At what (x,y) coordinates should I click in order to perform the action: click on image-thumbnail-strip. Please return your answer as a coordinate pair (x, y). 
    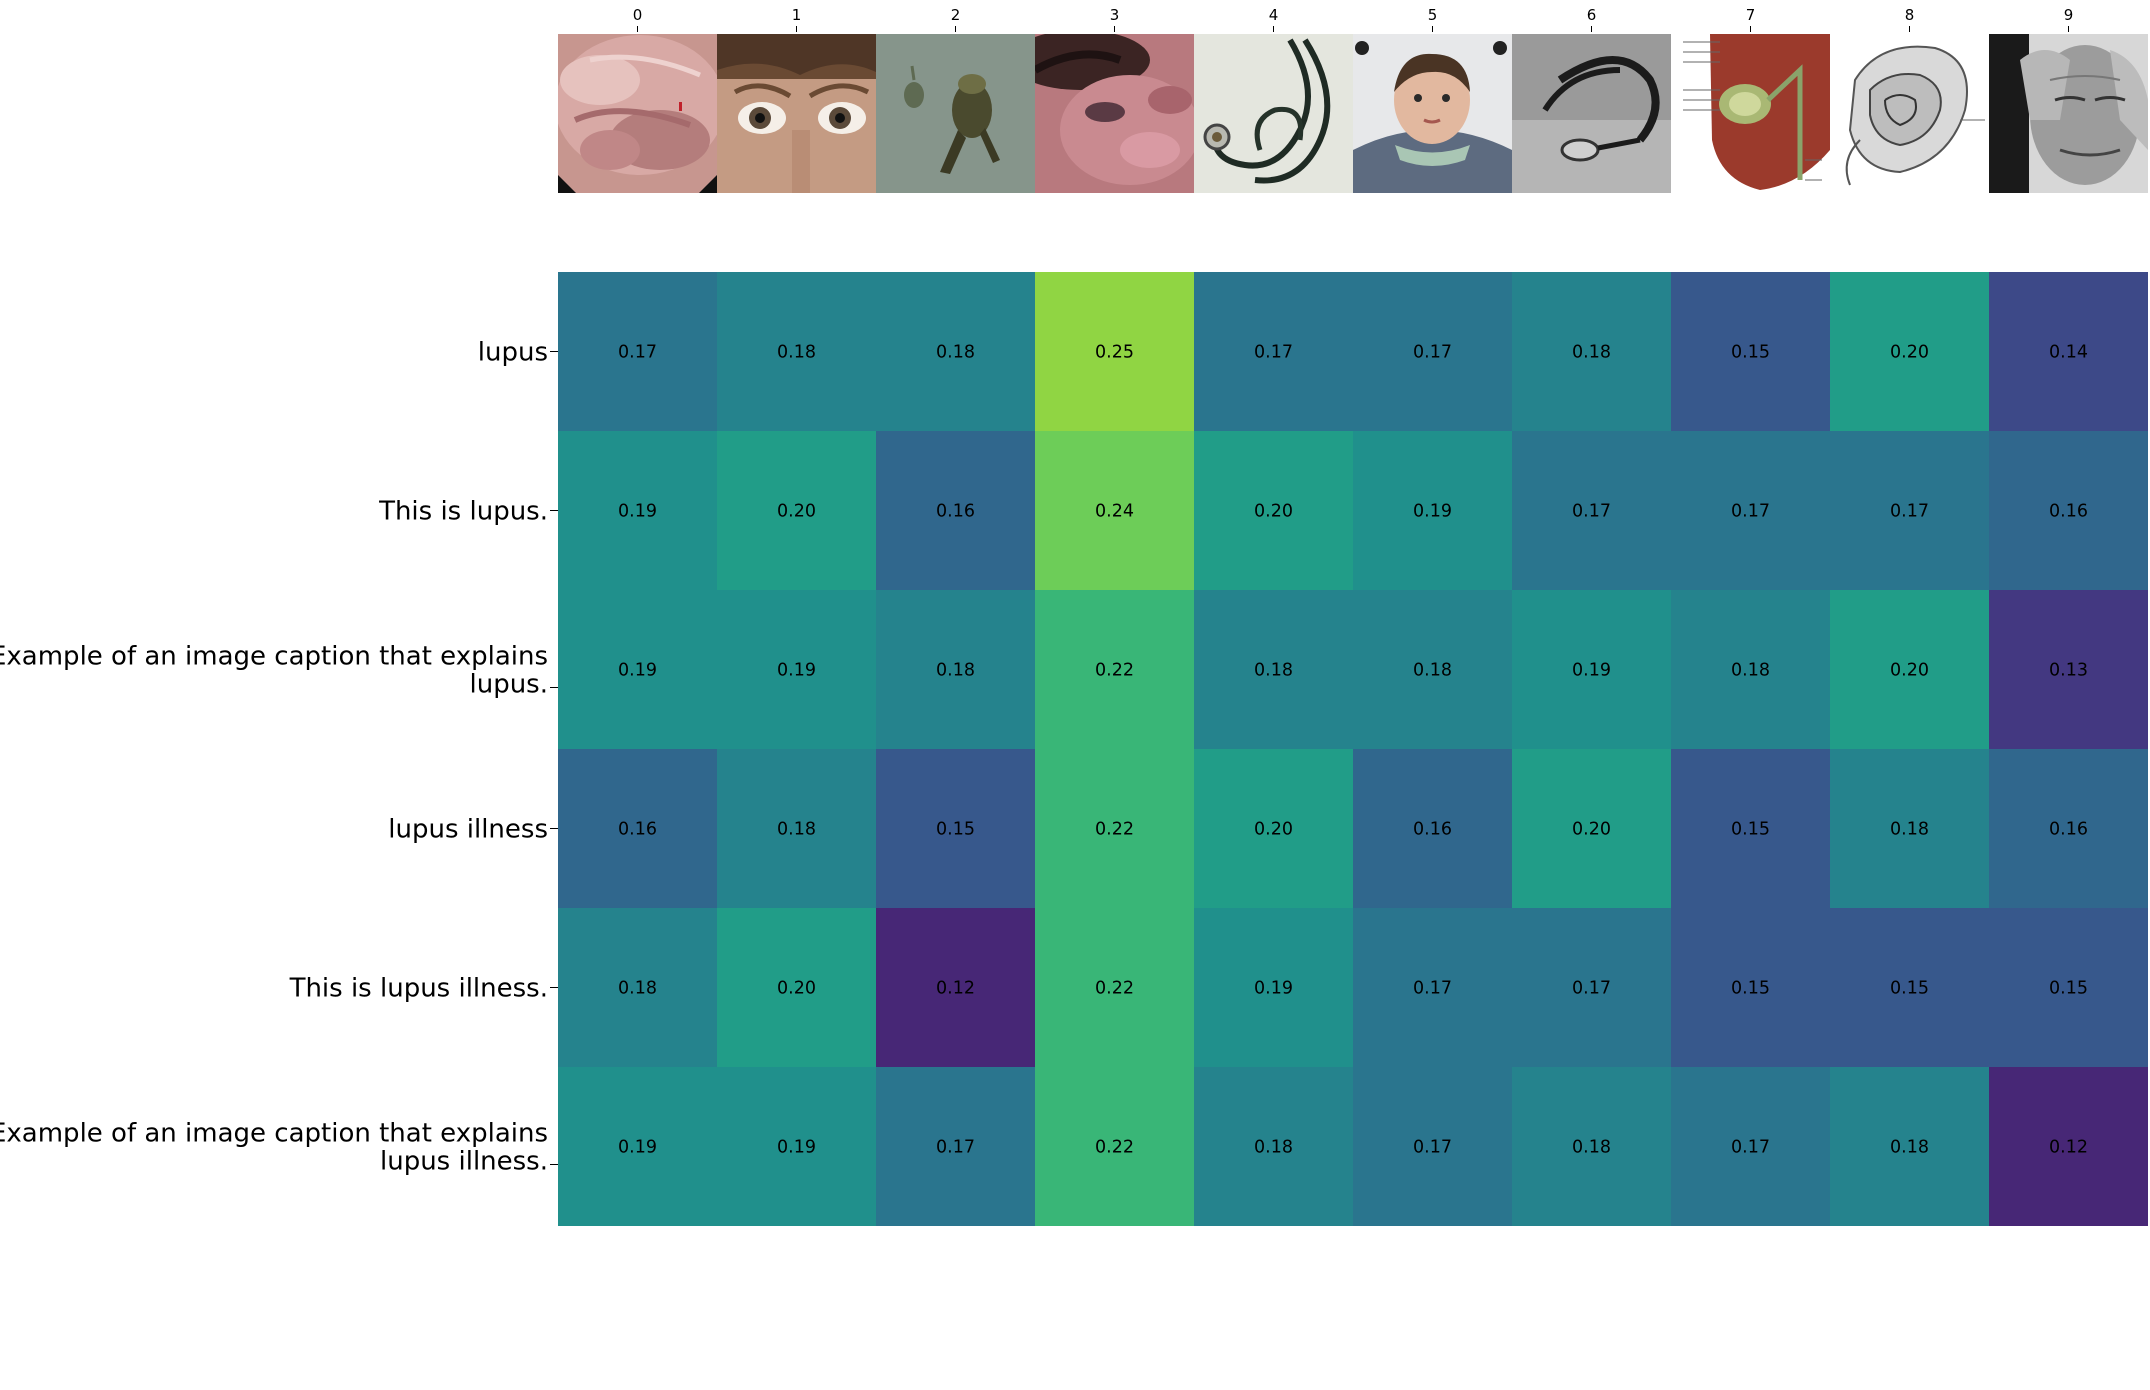
    Looking at the image, I should click on (1353, 113).